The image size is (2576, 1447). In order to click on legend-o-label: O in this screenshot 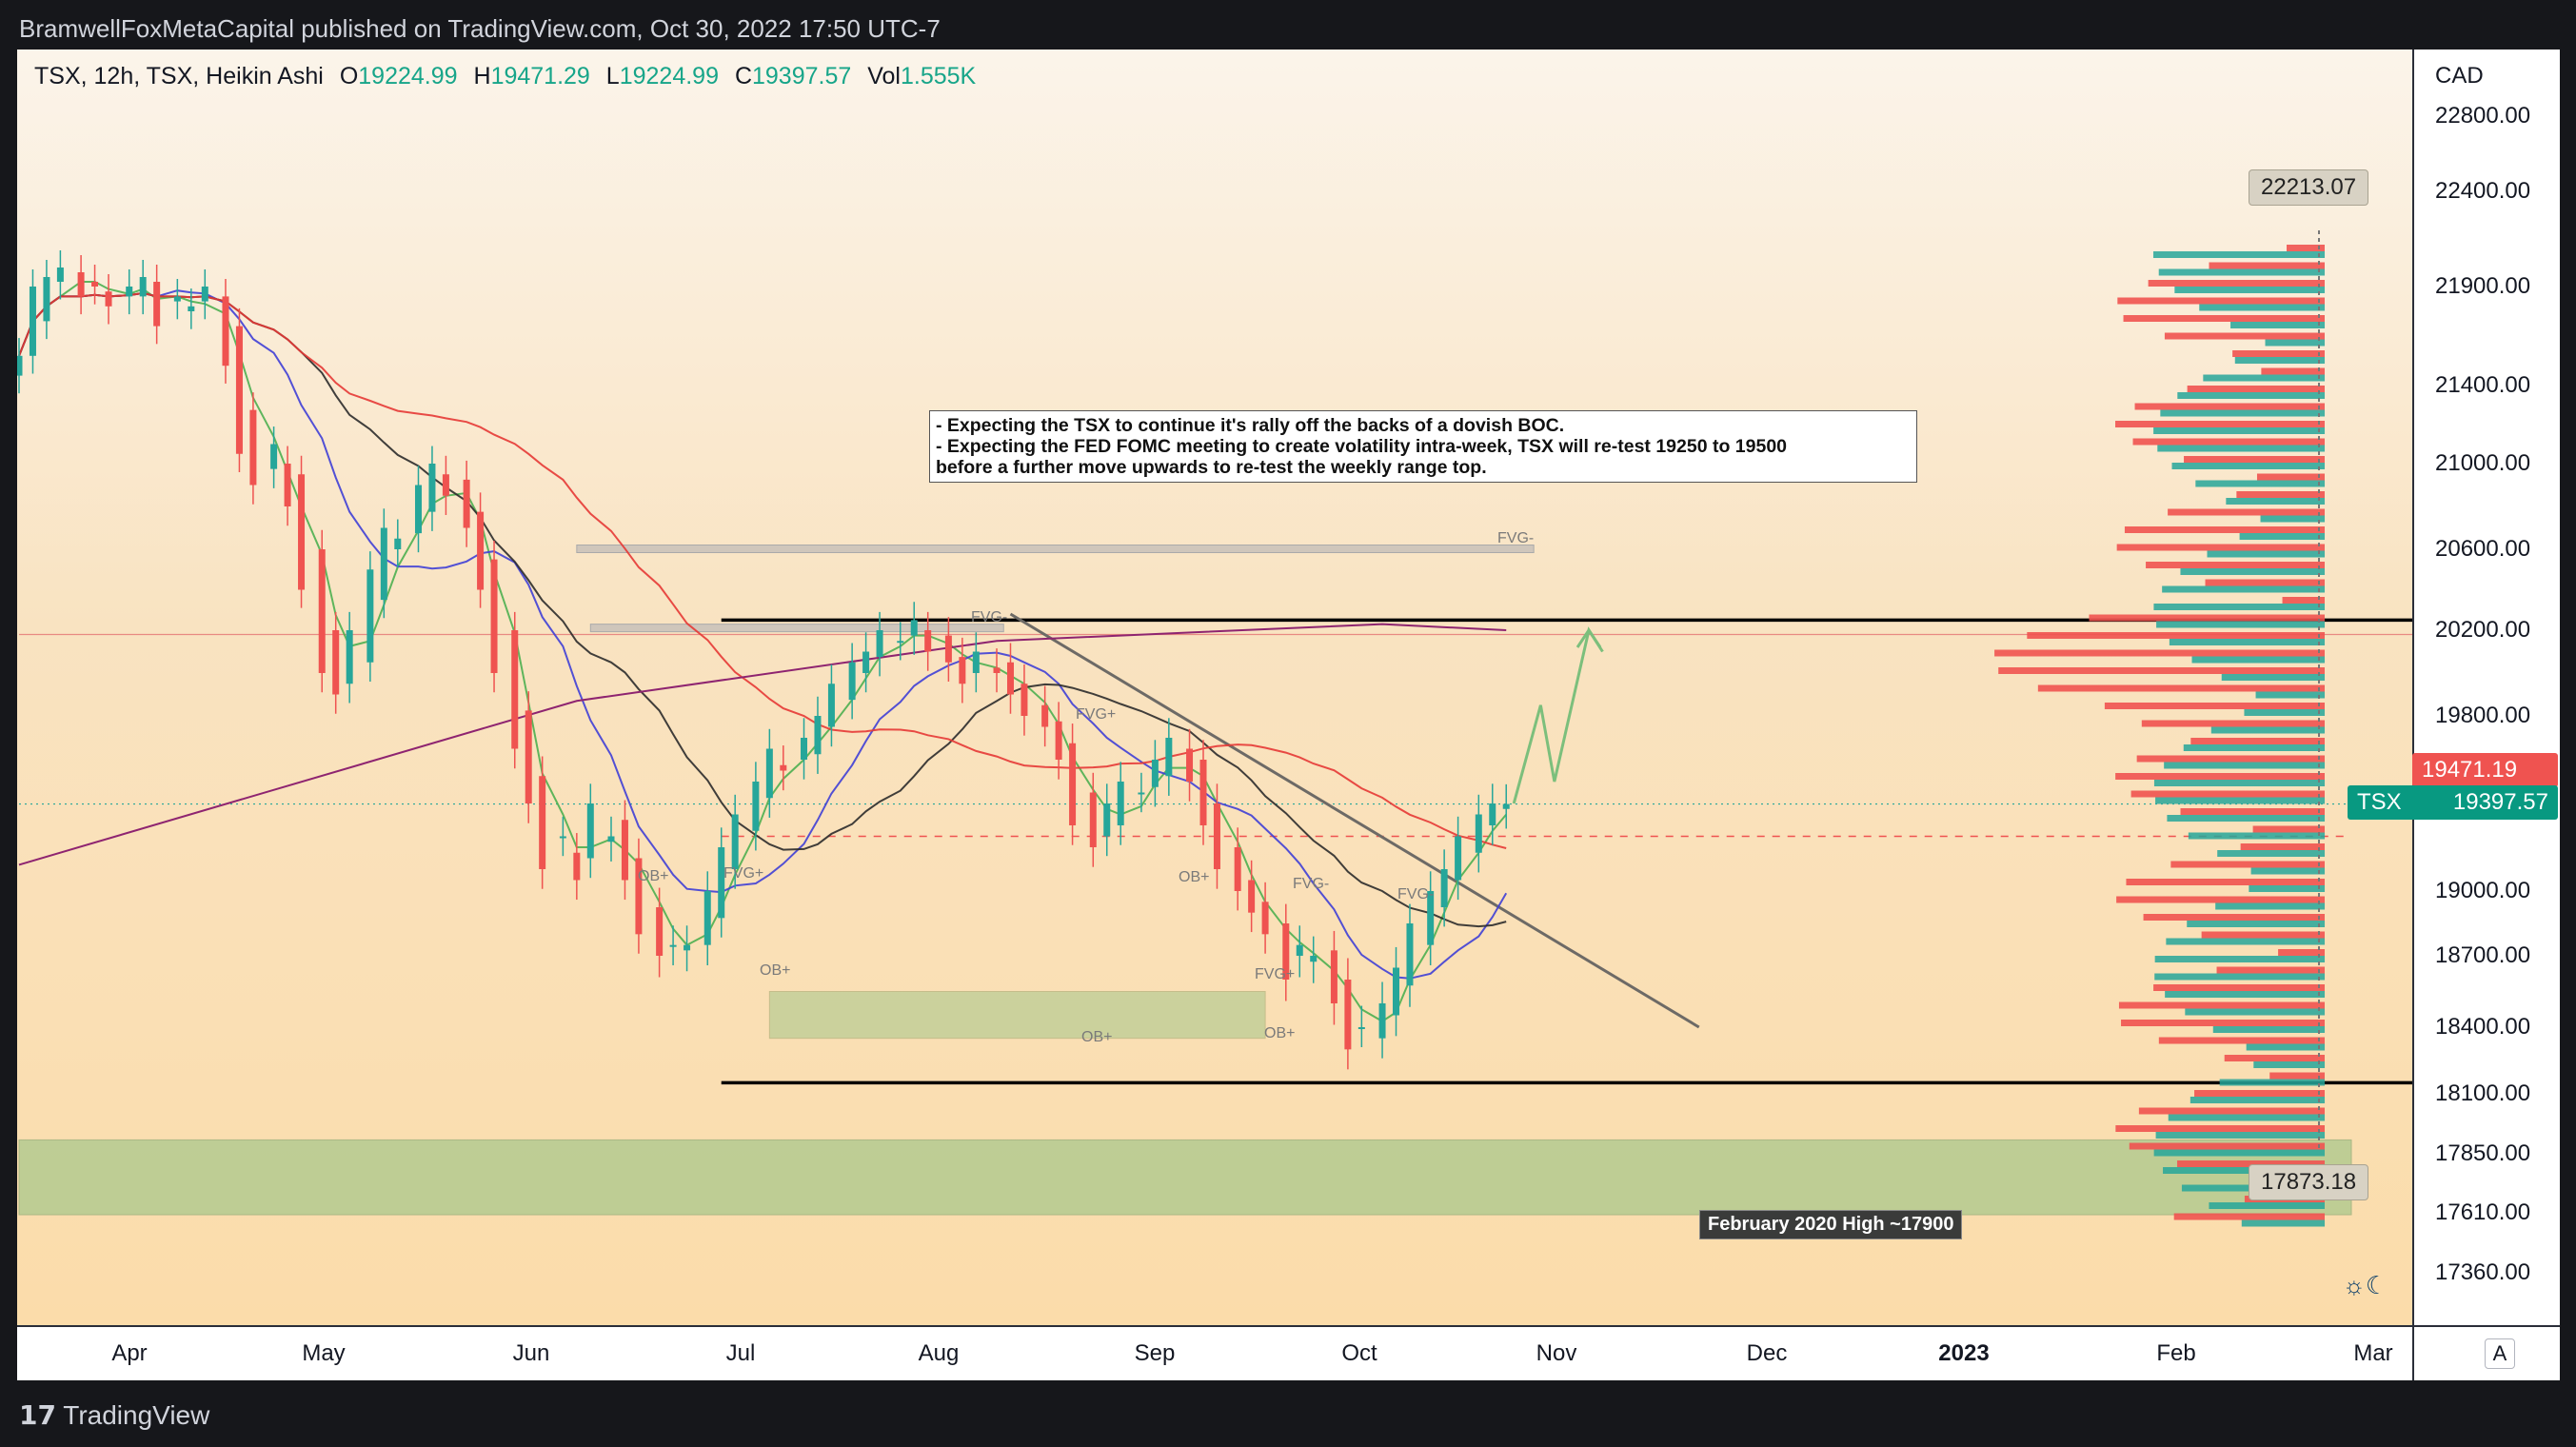, I will do `click(349, 76)`.